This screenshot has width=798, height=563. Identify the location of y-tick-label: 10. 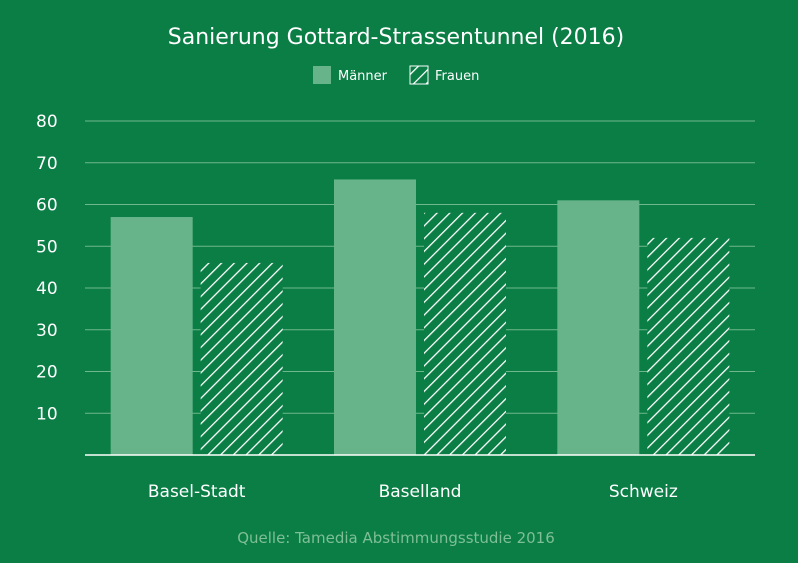
(47, 414).